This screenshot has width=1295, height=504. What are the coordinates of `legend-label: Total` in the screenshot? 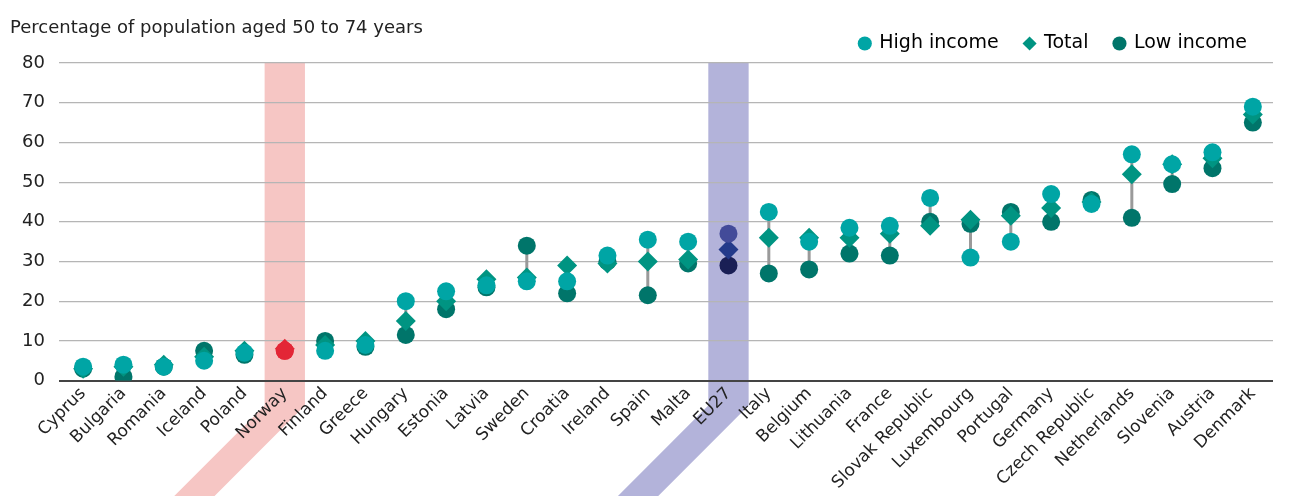 It's located at (1066, 41).